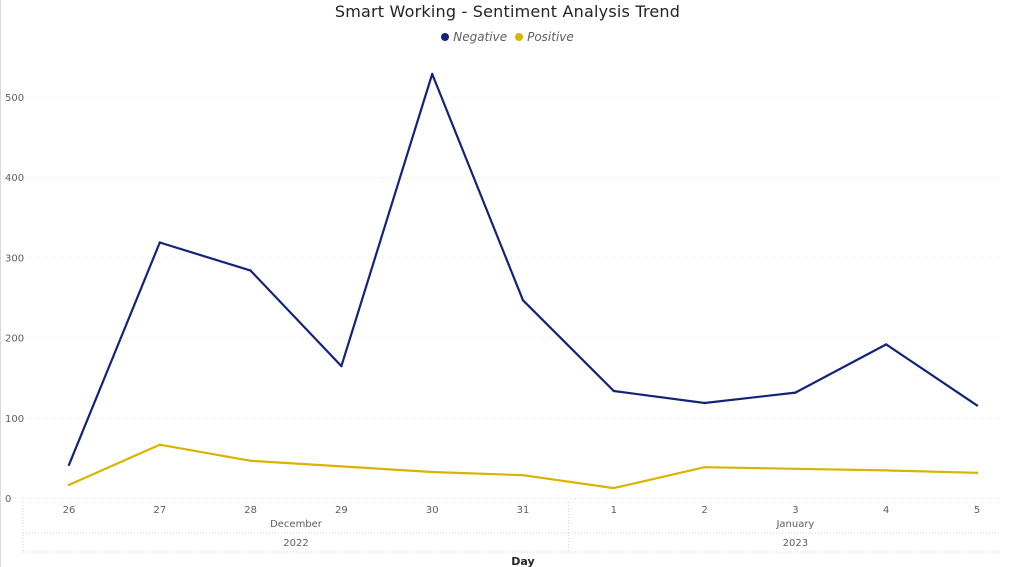 This screenshot has height=567, width=1015. What do you see at coordinates (523, 510) in the screenshot?
I see `x-tick-label: 31` at bounding box center [523, 510].